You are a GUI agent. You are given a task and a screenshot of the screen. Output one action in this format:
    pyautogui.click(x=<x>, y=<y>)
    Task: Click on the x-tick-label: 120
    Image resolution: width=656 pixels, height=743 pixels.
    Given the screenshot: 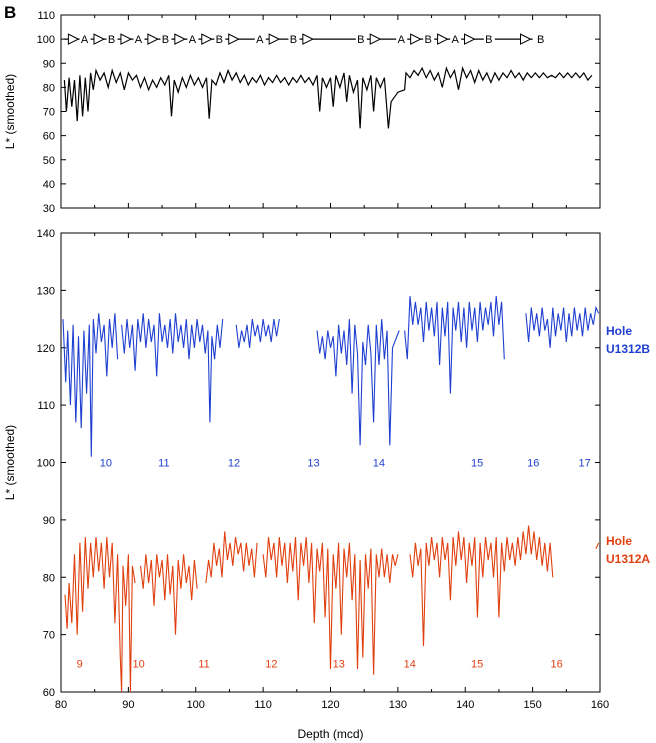 What is the action you would take?
    pyautogui.click(x=330, y=705)
    